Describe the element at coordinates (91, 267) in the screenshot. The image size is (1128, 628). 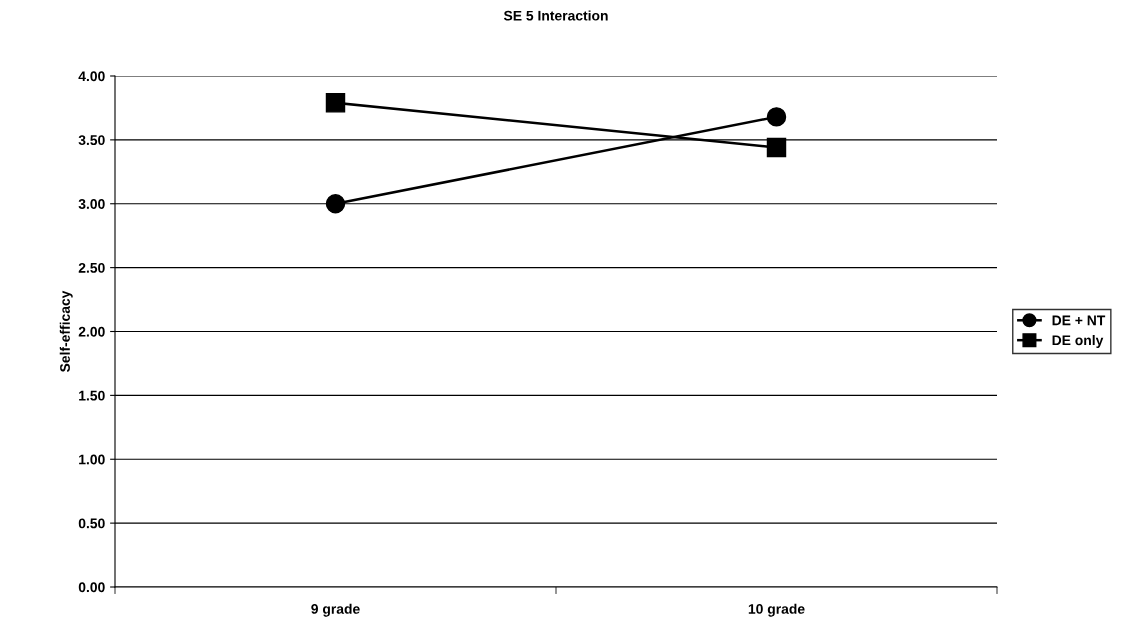
I see `y-tick-label: 2.50` at that location.